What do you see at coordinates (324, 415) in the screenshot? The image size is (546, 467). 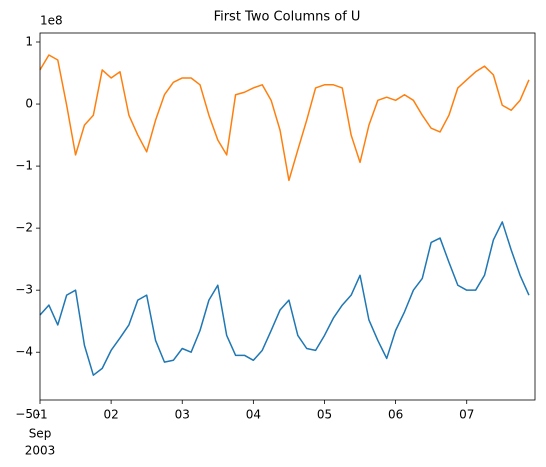 I see `x-tick-label: 05` at bounding box center [324, 415].